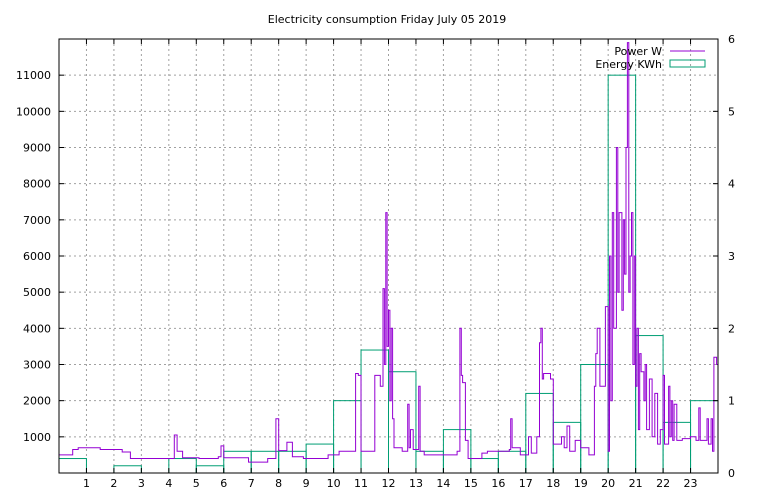  What do you see at coordinates (168, 483) in the screenshot?
I see `x-tick-label: 4` at bounding box center [168, 483].